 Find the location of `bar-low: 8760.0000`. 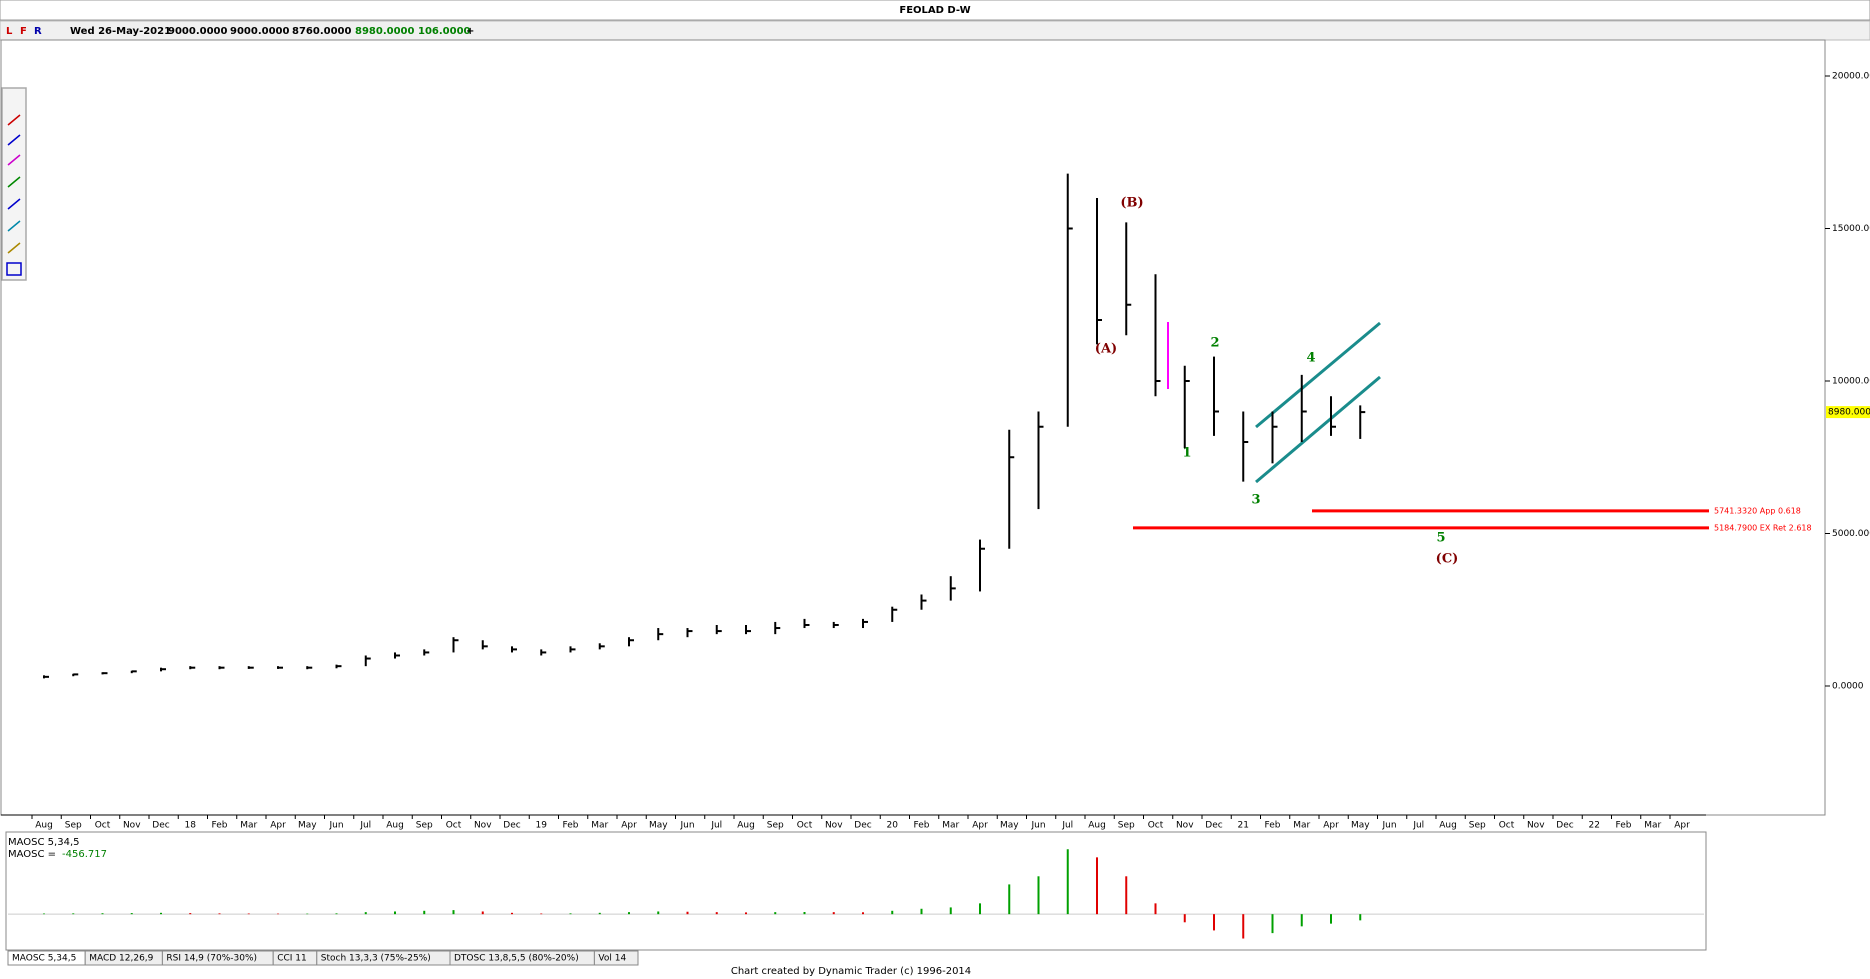

bar-low: 8760.0000 is located at coordinates (322, 31).